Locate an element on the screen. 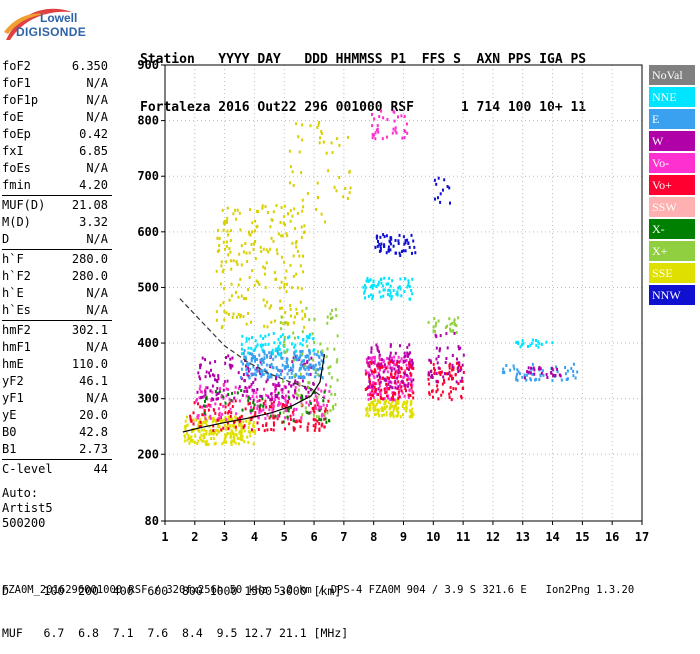 The width and height of the screenshot is (700, 654). parameter-value: 302.1 is located at coordinates (89, 330).